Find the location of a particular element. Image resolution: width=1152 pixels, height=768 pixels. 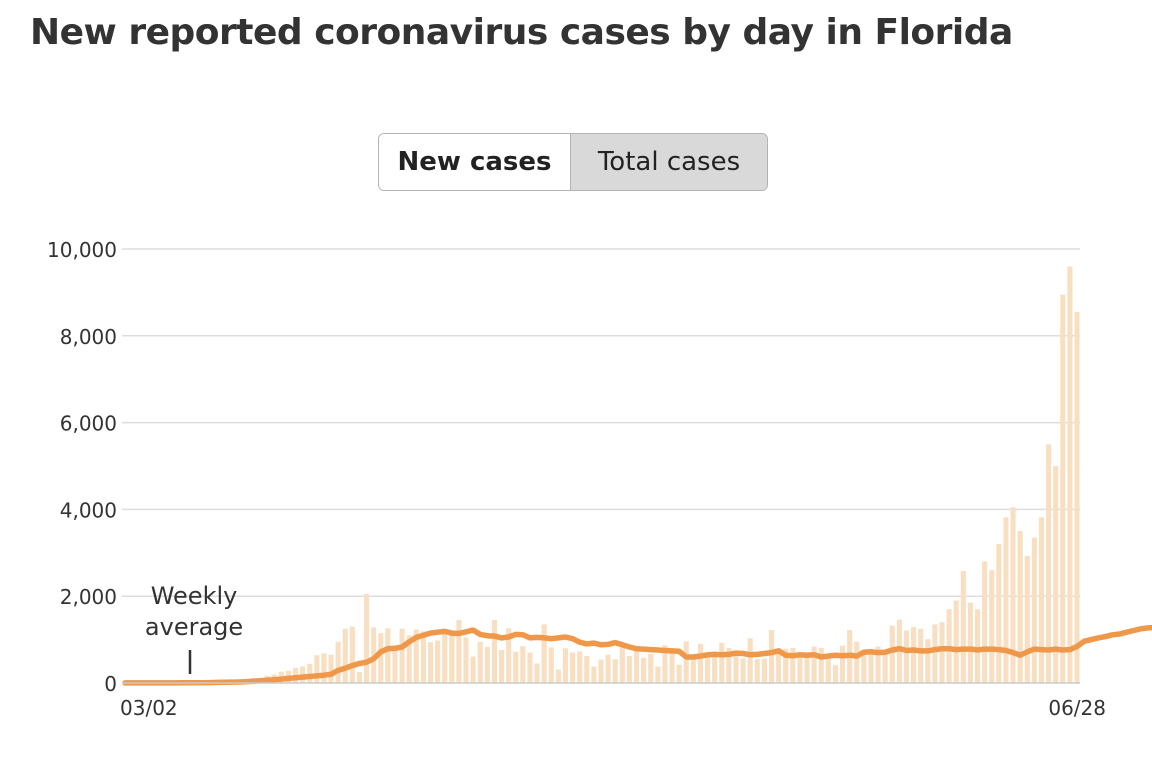

annotation-line-2: average is located at coordinates (194, 627).